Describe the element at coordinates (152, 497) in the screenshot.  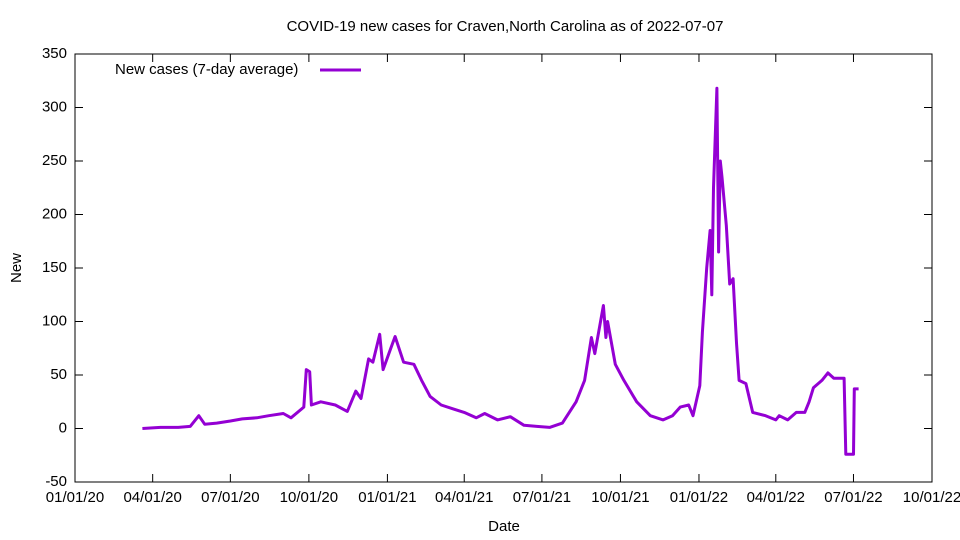
I see `x-tick-label: 04/01/20` at that location.